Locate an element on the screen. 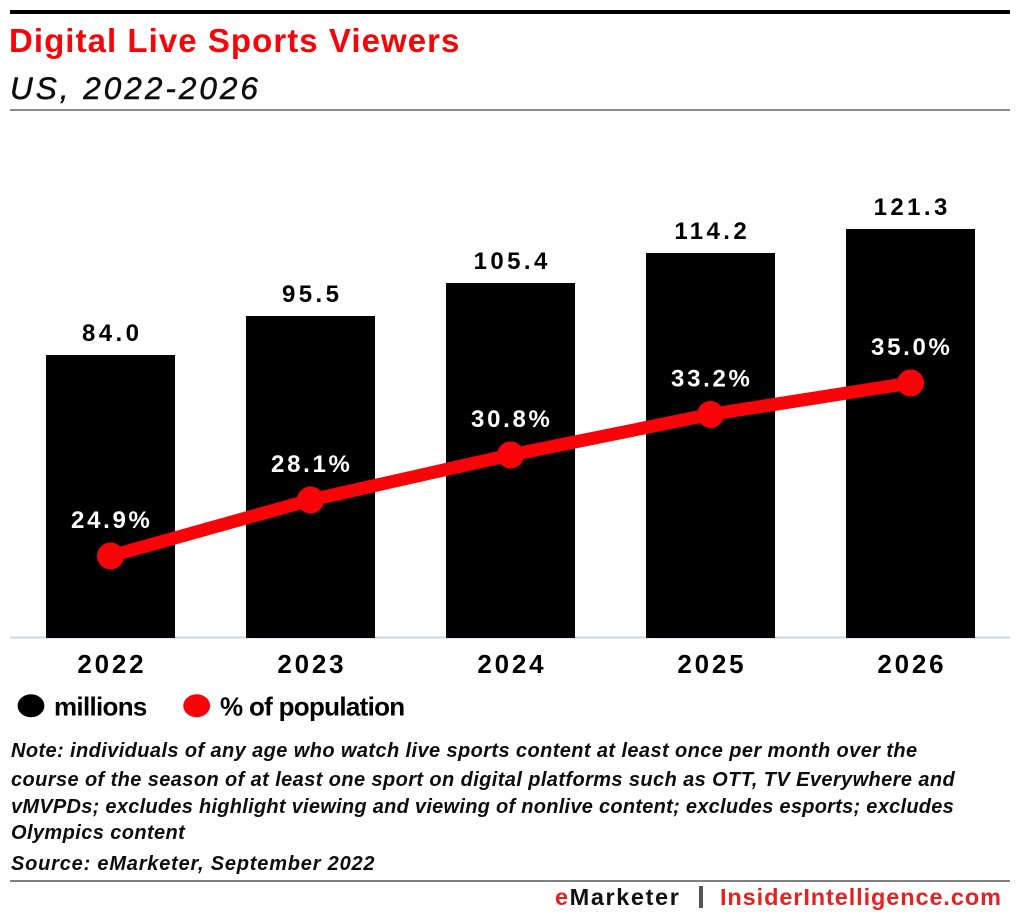  svg-text: 84.0 is located at coordinates (112, 333).